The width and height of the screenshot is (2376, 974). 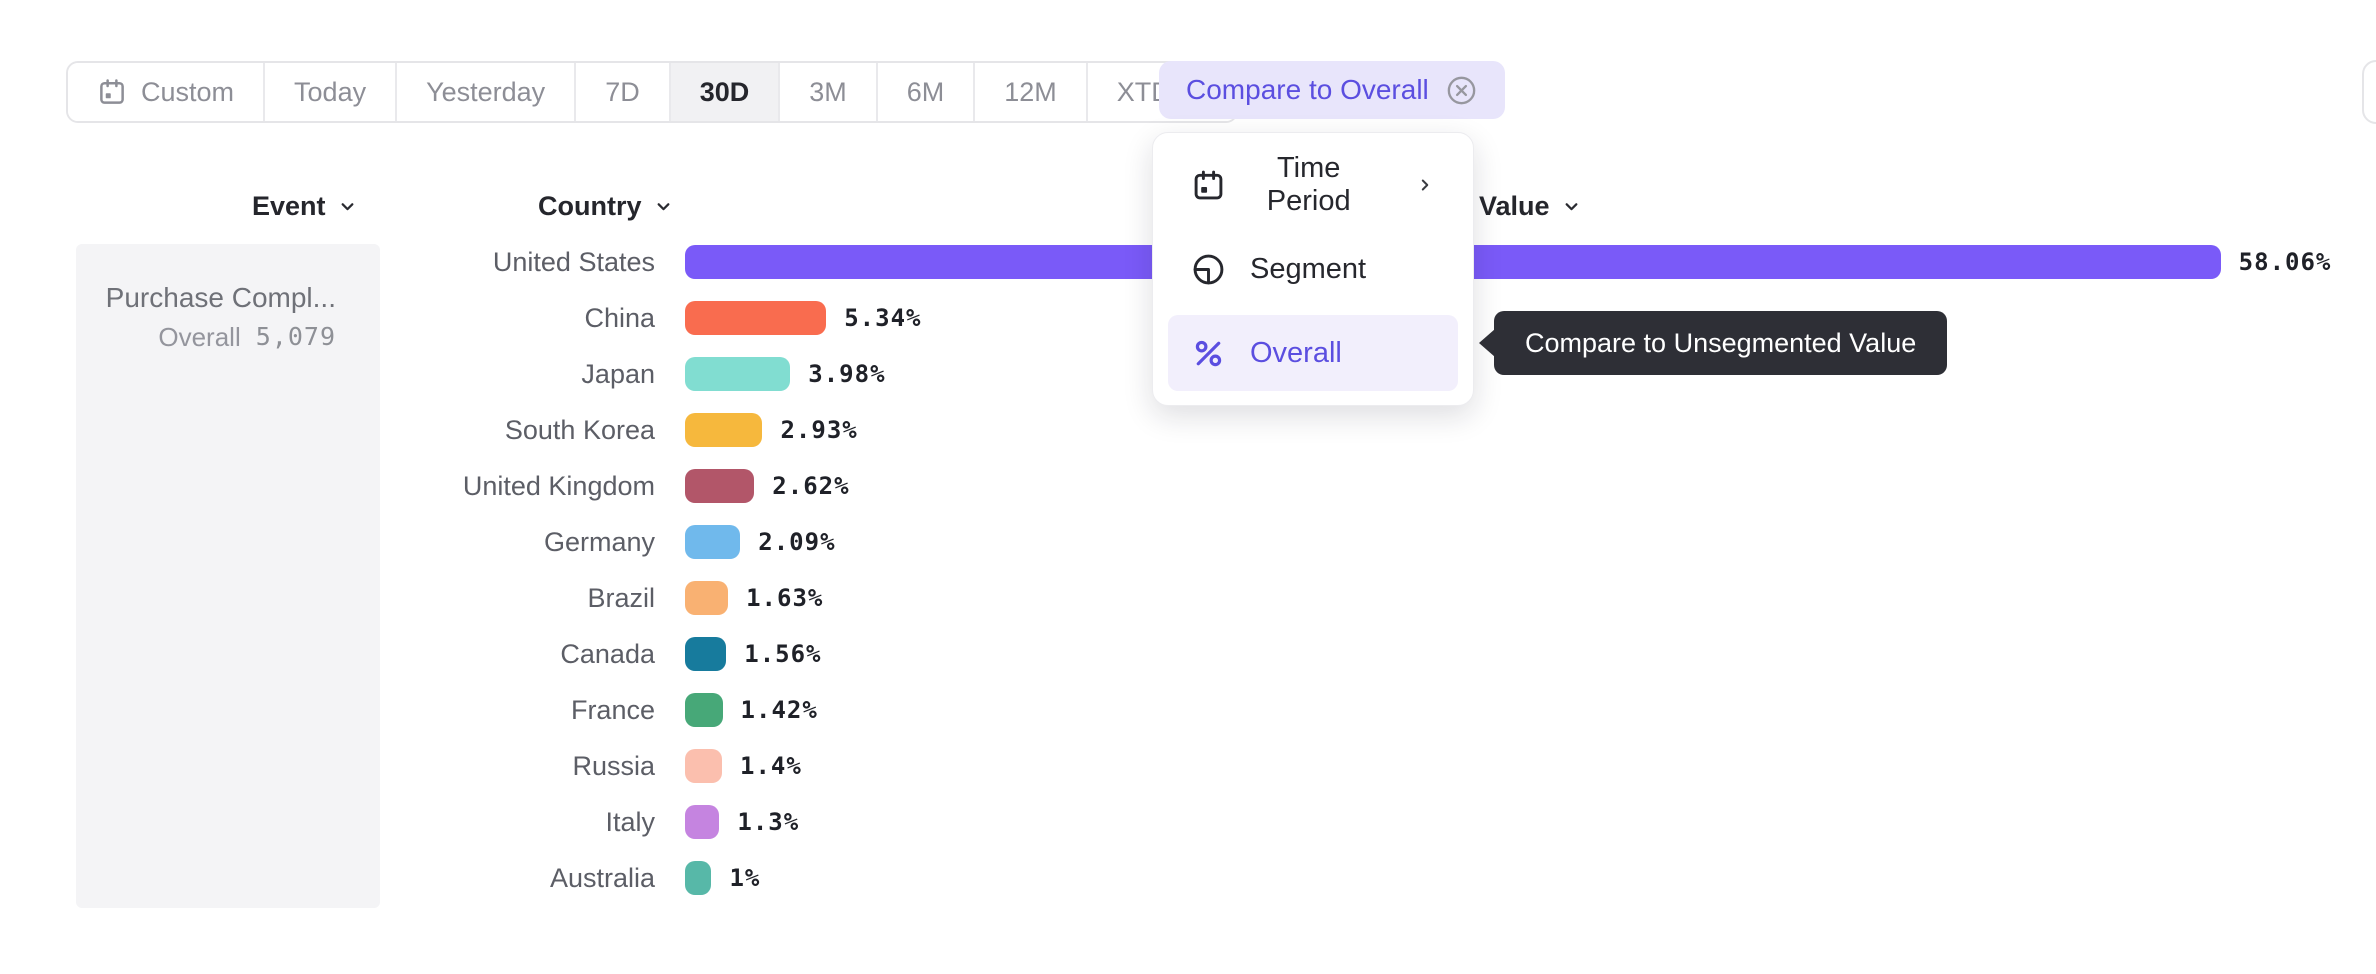 I want to click on period-button-label: 30D, so click(x=724, y=91).